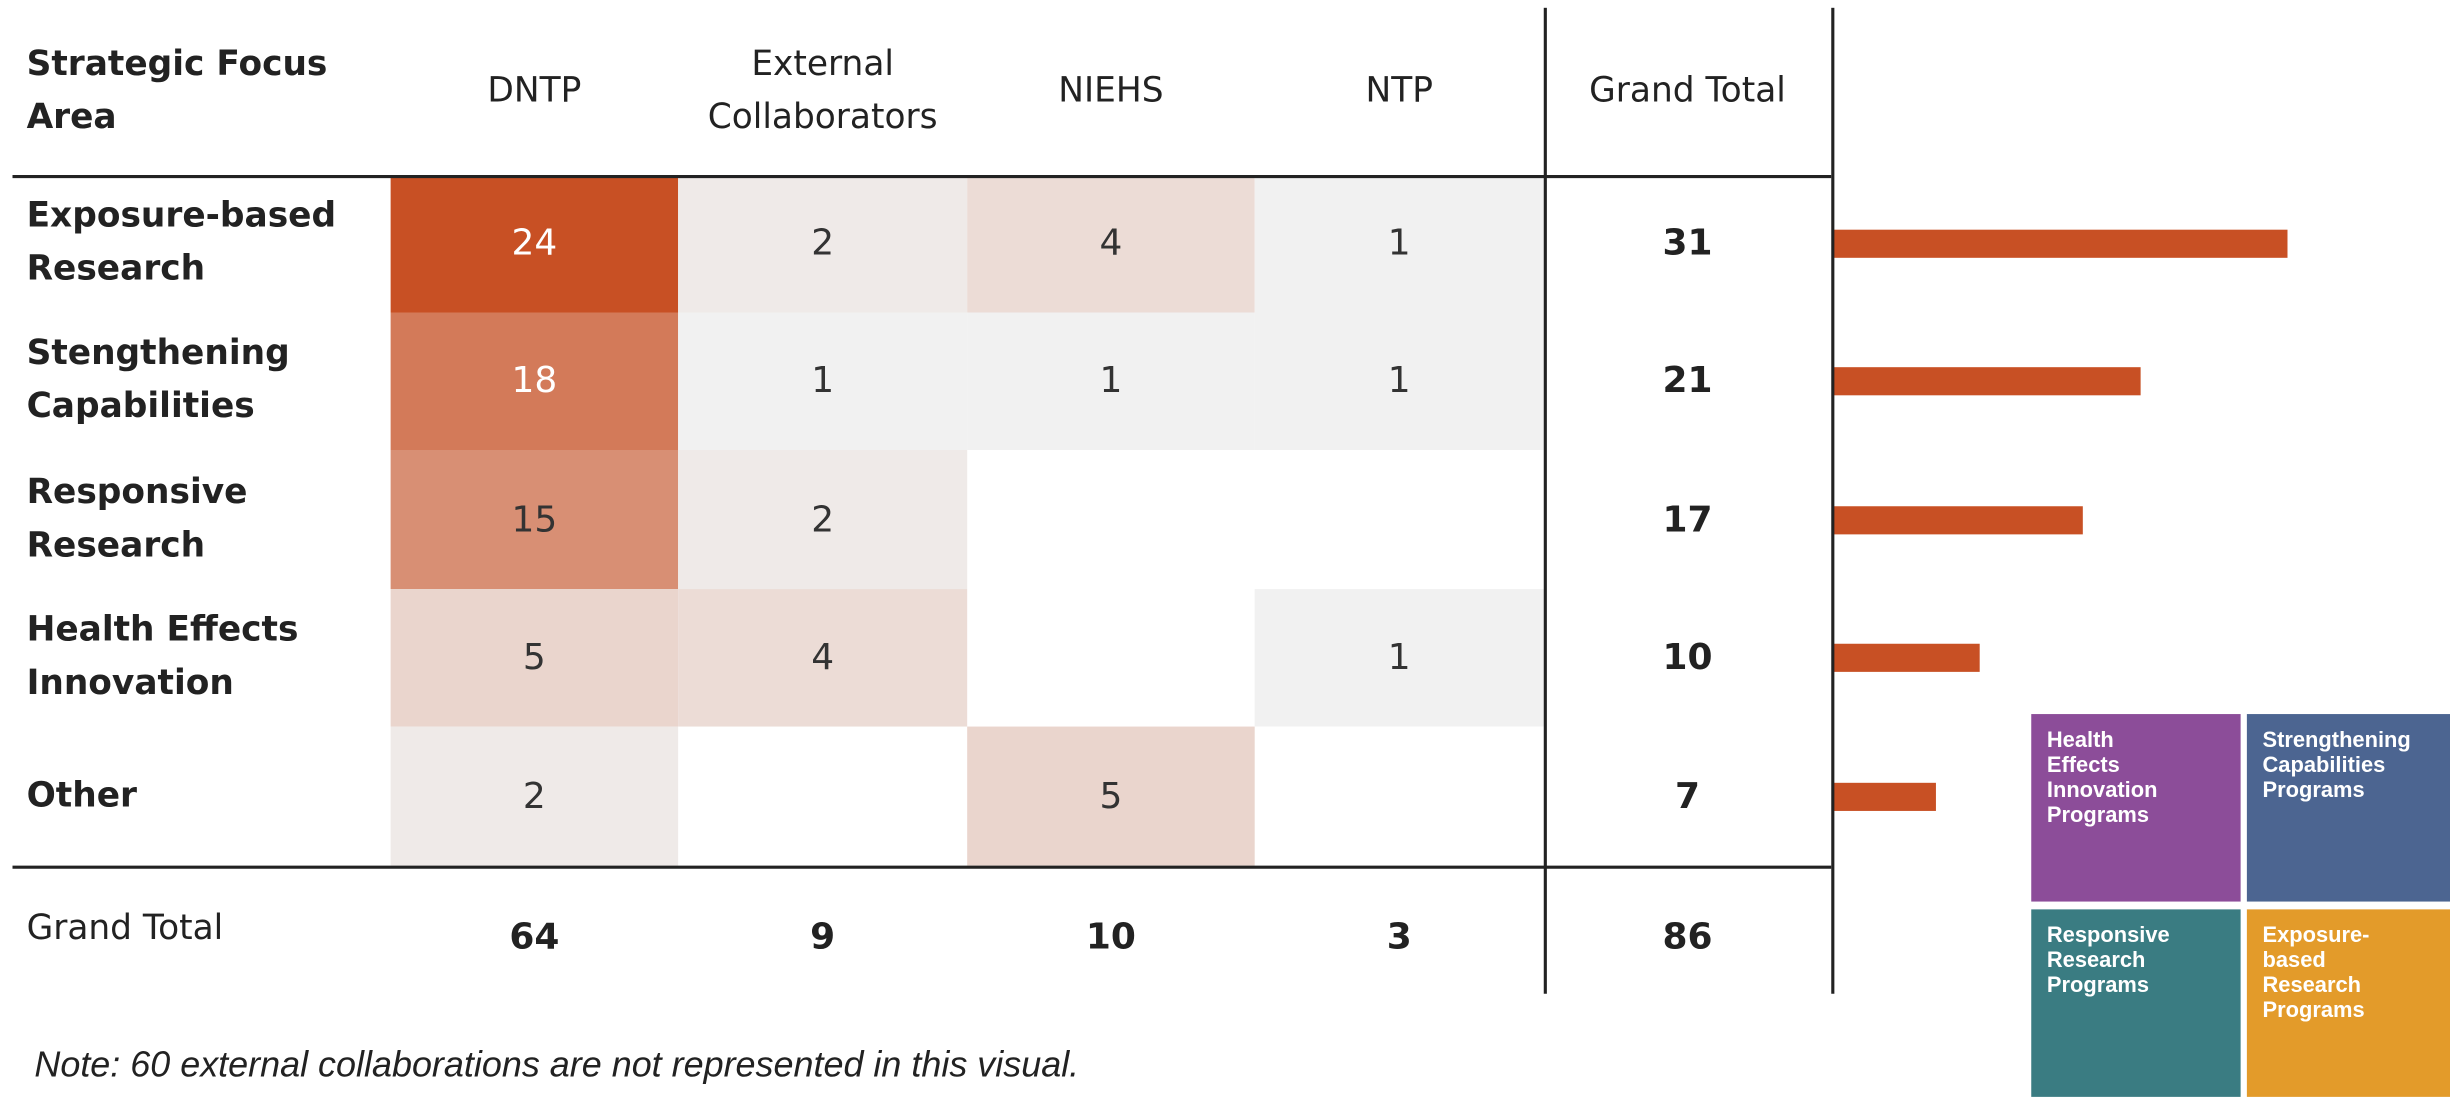 This screenshot has height=1097, width=2450. What do you see at coordinates (2136, 1003) in the screenshot?
I see `program-tile: Responsive Research Programs` at bounding box center [2136, 1003].